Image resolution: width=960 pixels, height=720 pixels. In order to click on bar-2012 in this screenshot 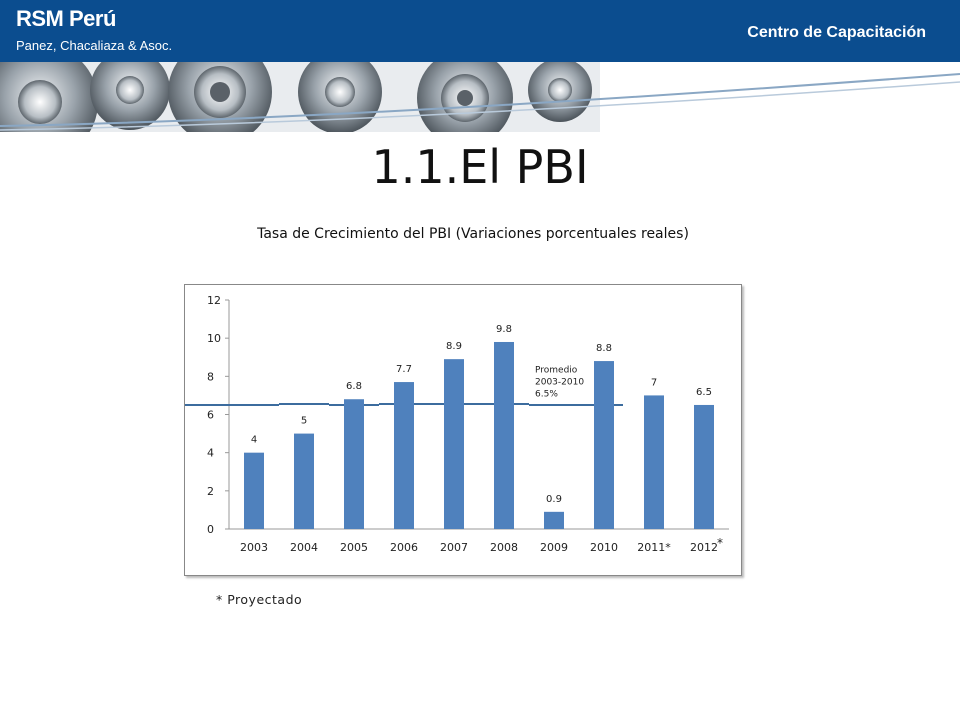, I will do `click(704, 466)`.